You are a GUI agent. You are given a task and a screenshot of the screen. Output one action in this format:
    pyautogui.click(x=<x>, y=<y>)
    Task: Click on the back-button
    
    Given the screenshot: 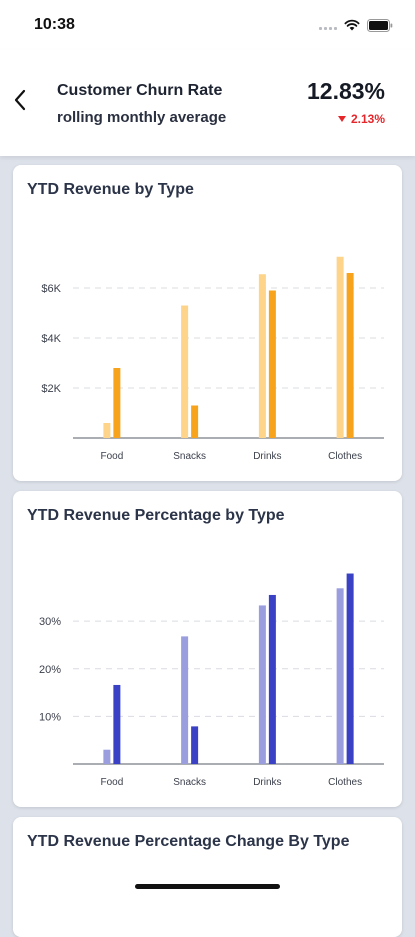 What is the action you would take?
    pyautogui.click(x=20, y=100)
    